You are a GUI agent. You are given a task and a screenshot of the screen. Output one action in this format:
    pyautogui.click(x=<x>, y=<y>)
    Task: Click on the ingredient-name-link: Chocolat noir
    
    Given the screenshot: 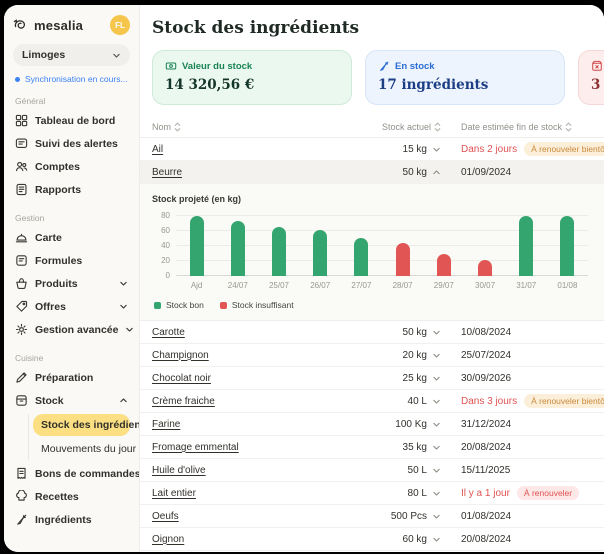 What is the action you would take?
    pyautogui.click(x=181, y=378)
    